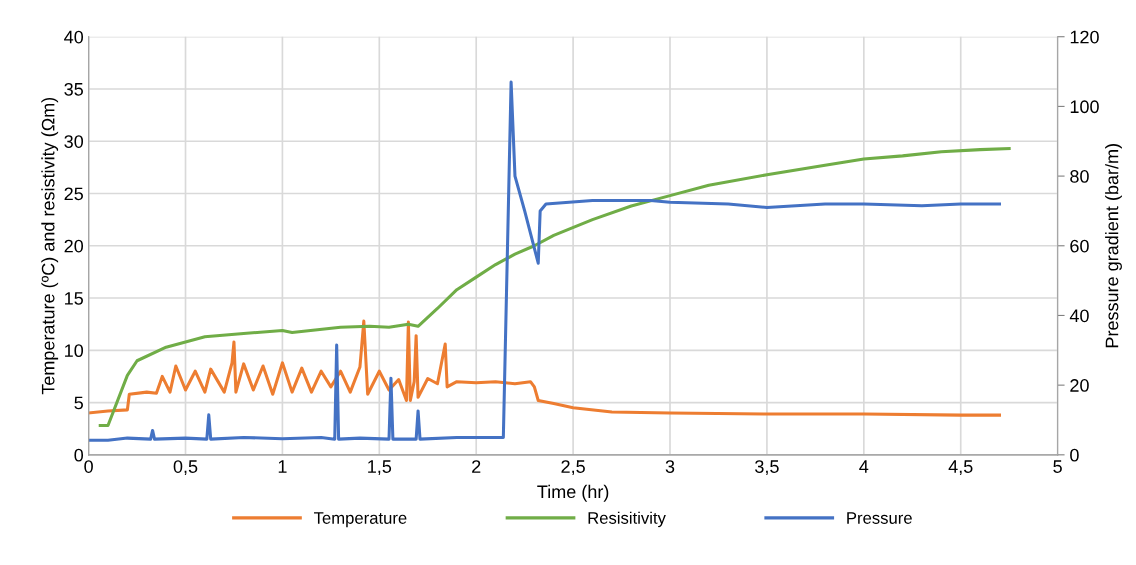 The width and height of the screenshot is (1136, 565). Describe the element at coordinates (1084, 107) in the screenshot. I see `y2-tick-label: 100` at that location.